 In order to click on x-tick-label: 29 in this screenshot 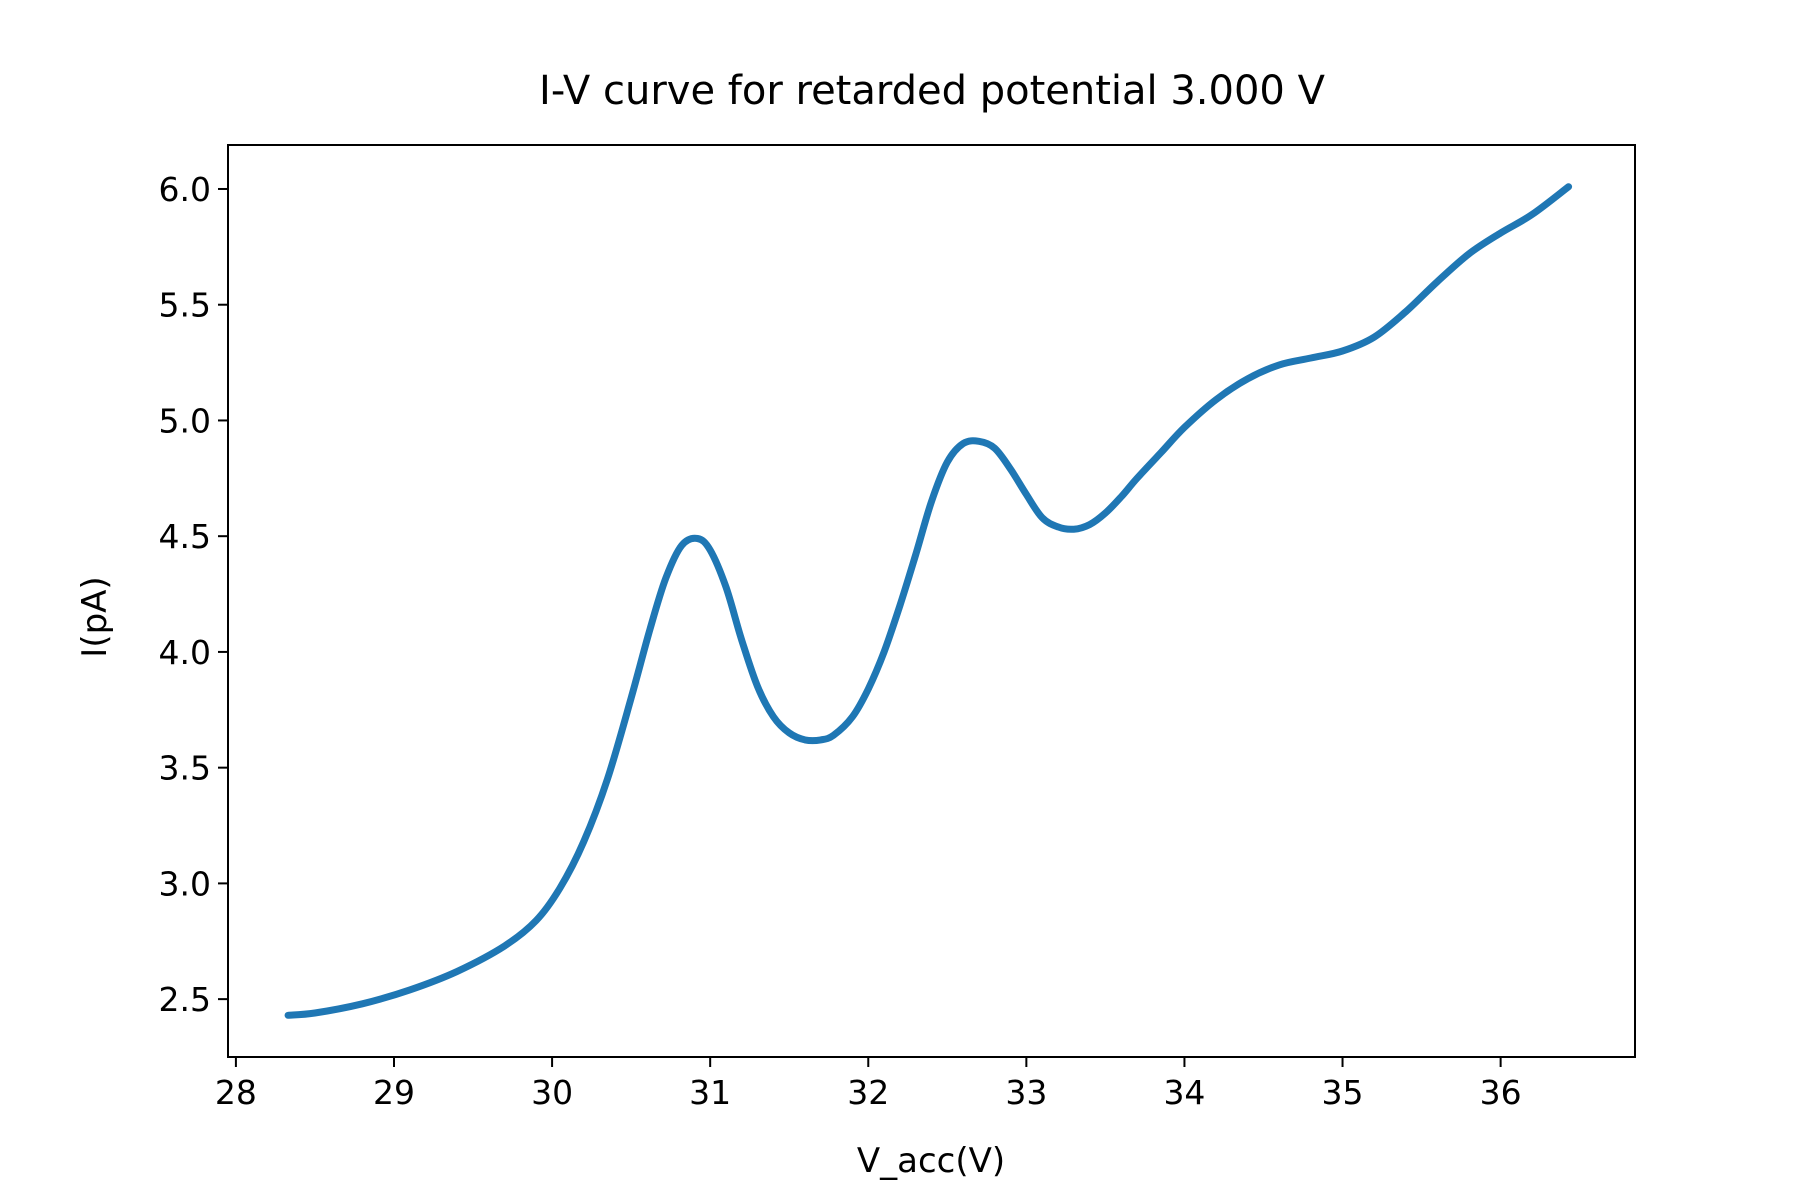, I will do `click(394, 1092)`.